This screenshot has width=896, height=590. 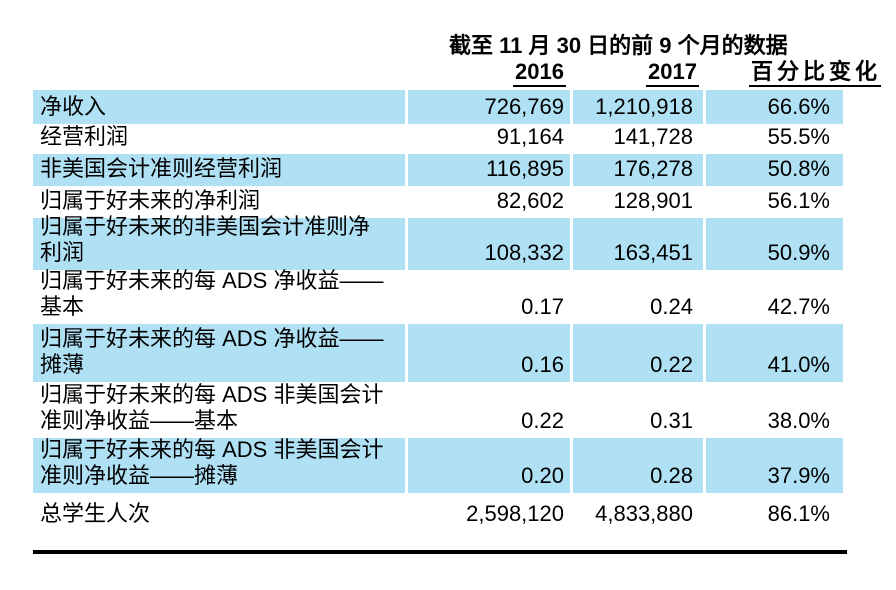 I want to click on value-2017: 141,728, so click(x=653, y=136).